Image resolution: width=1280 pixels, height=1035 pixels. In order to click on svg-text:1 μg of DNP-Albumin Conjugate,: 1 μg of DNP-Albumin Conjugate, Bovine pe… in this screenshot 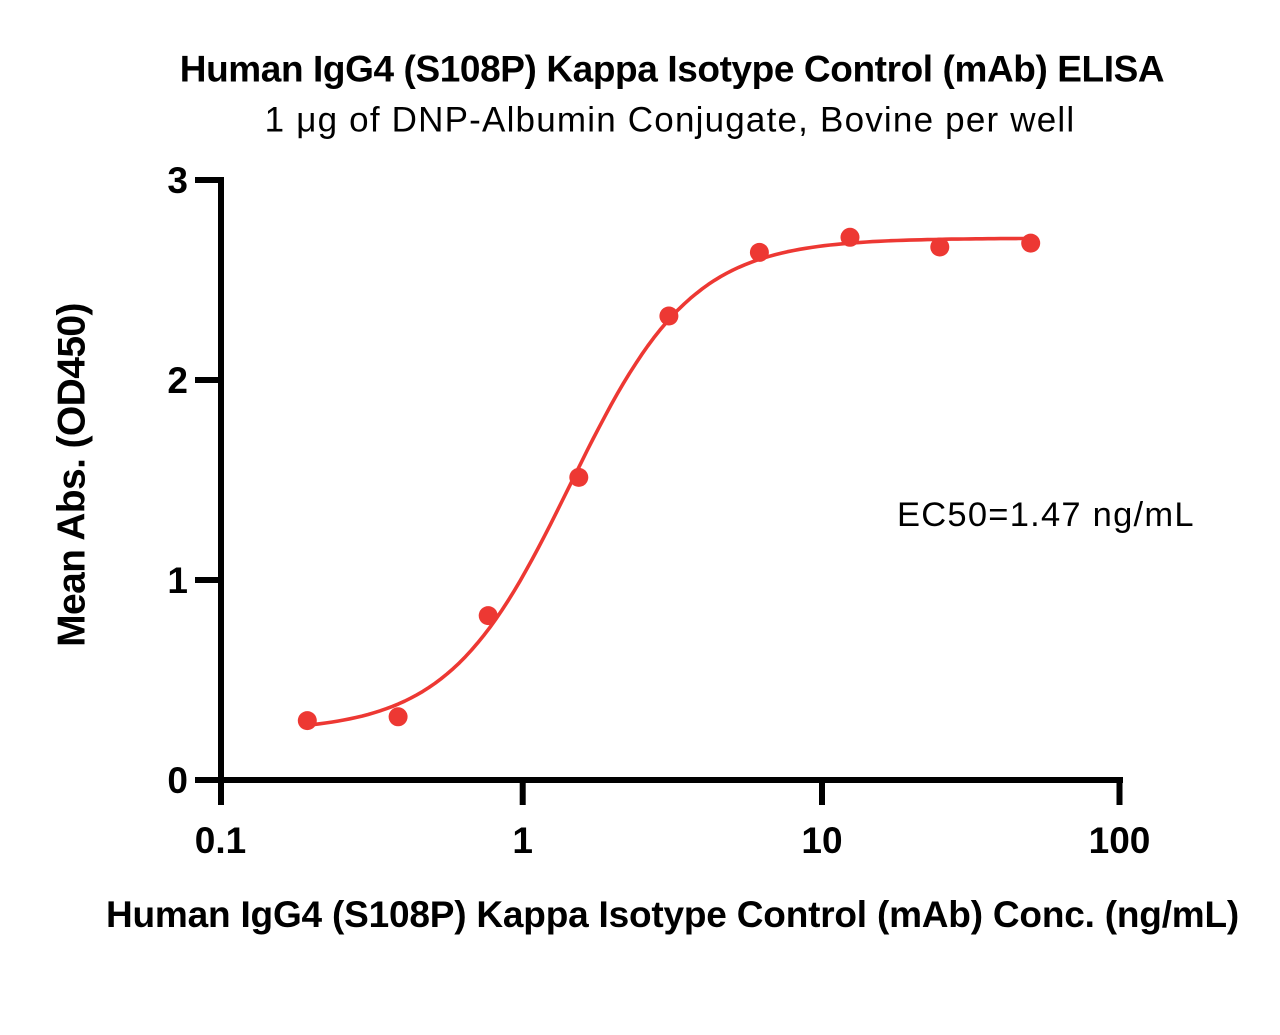, I will do `click(670, 119)`.